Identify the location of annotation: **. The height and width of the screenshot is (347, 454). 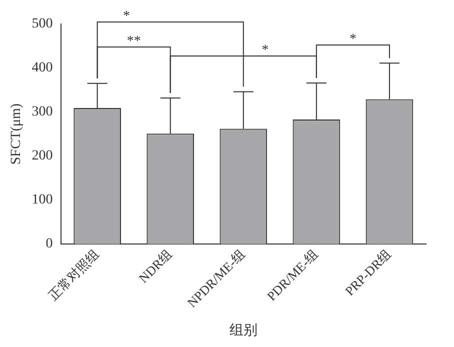
(133, 41).